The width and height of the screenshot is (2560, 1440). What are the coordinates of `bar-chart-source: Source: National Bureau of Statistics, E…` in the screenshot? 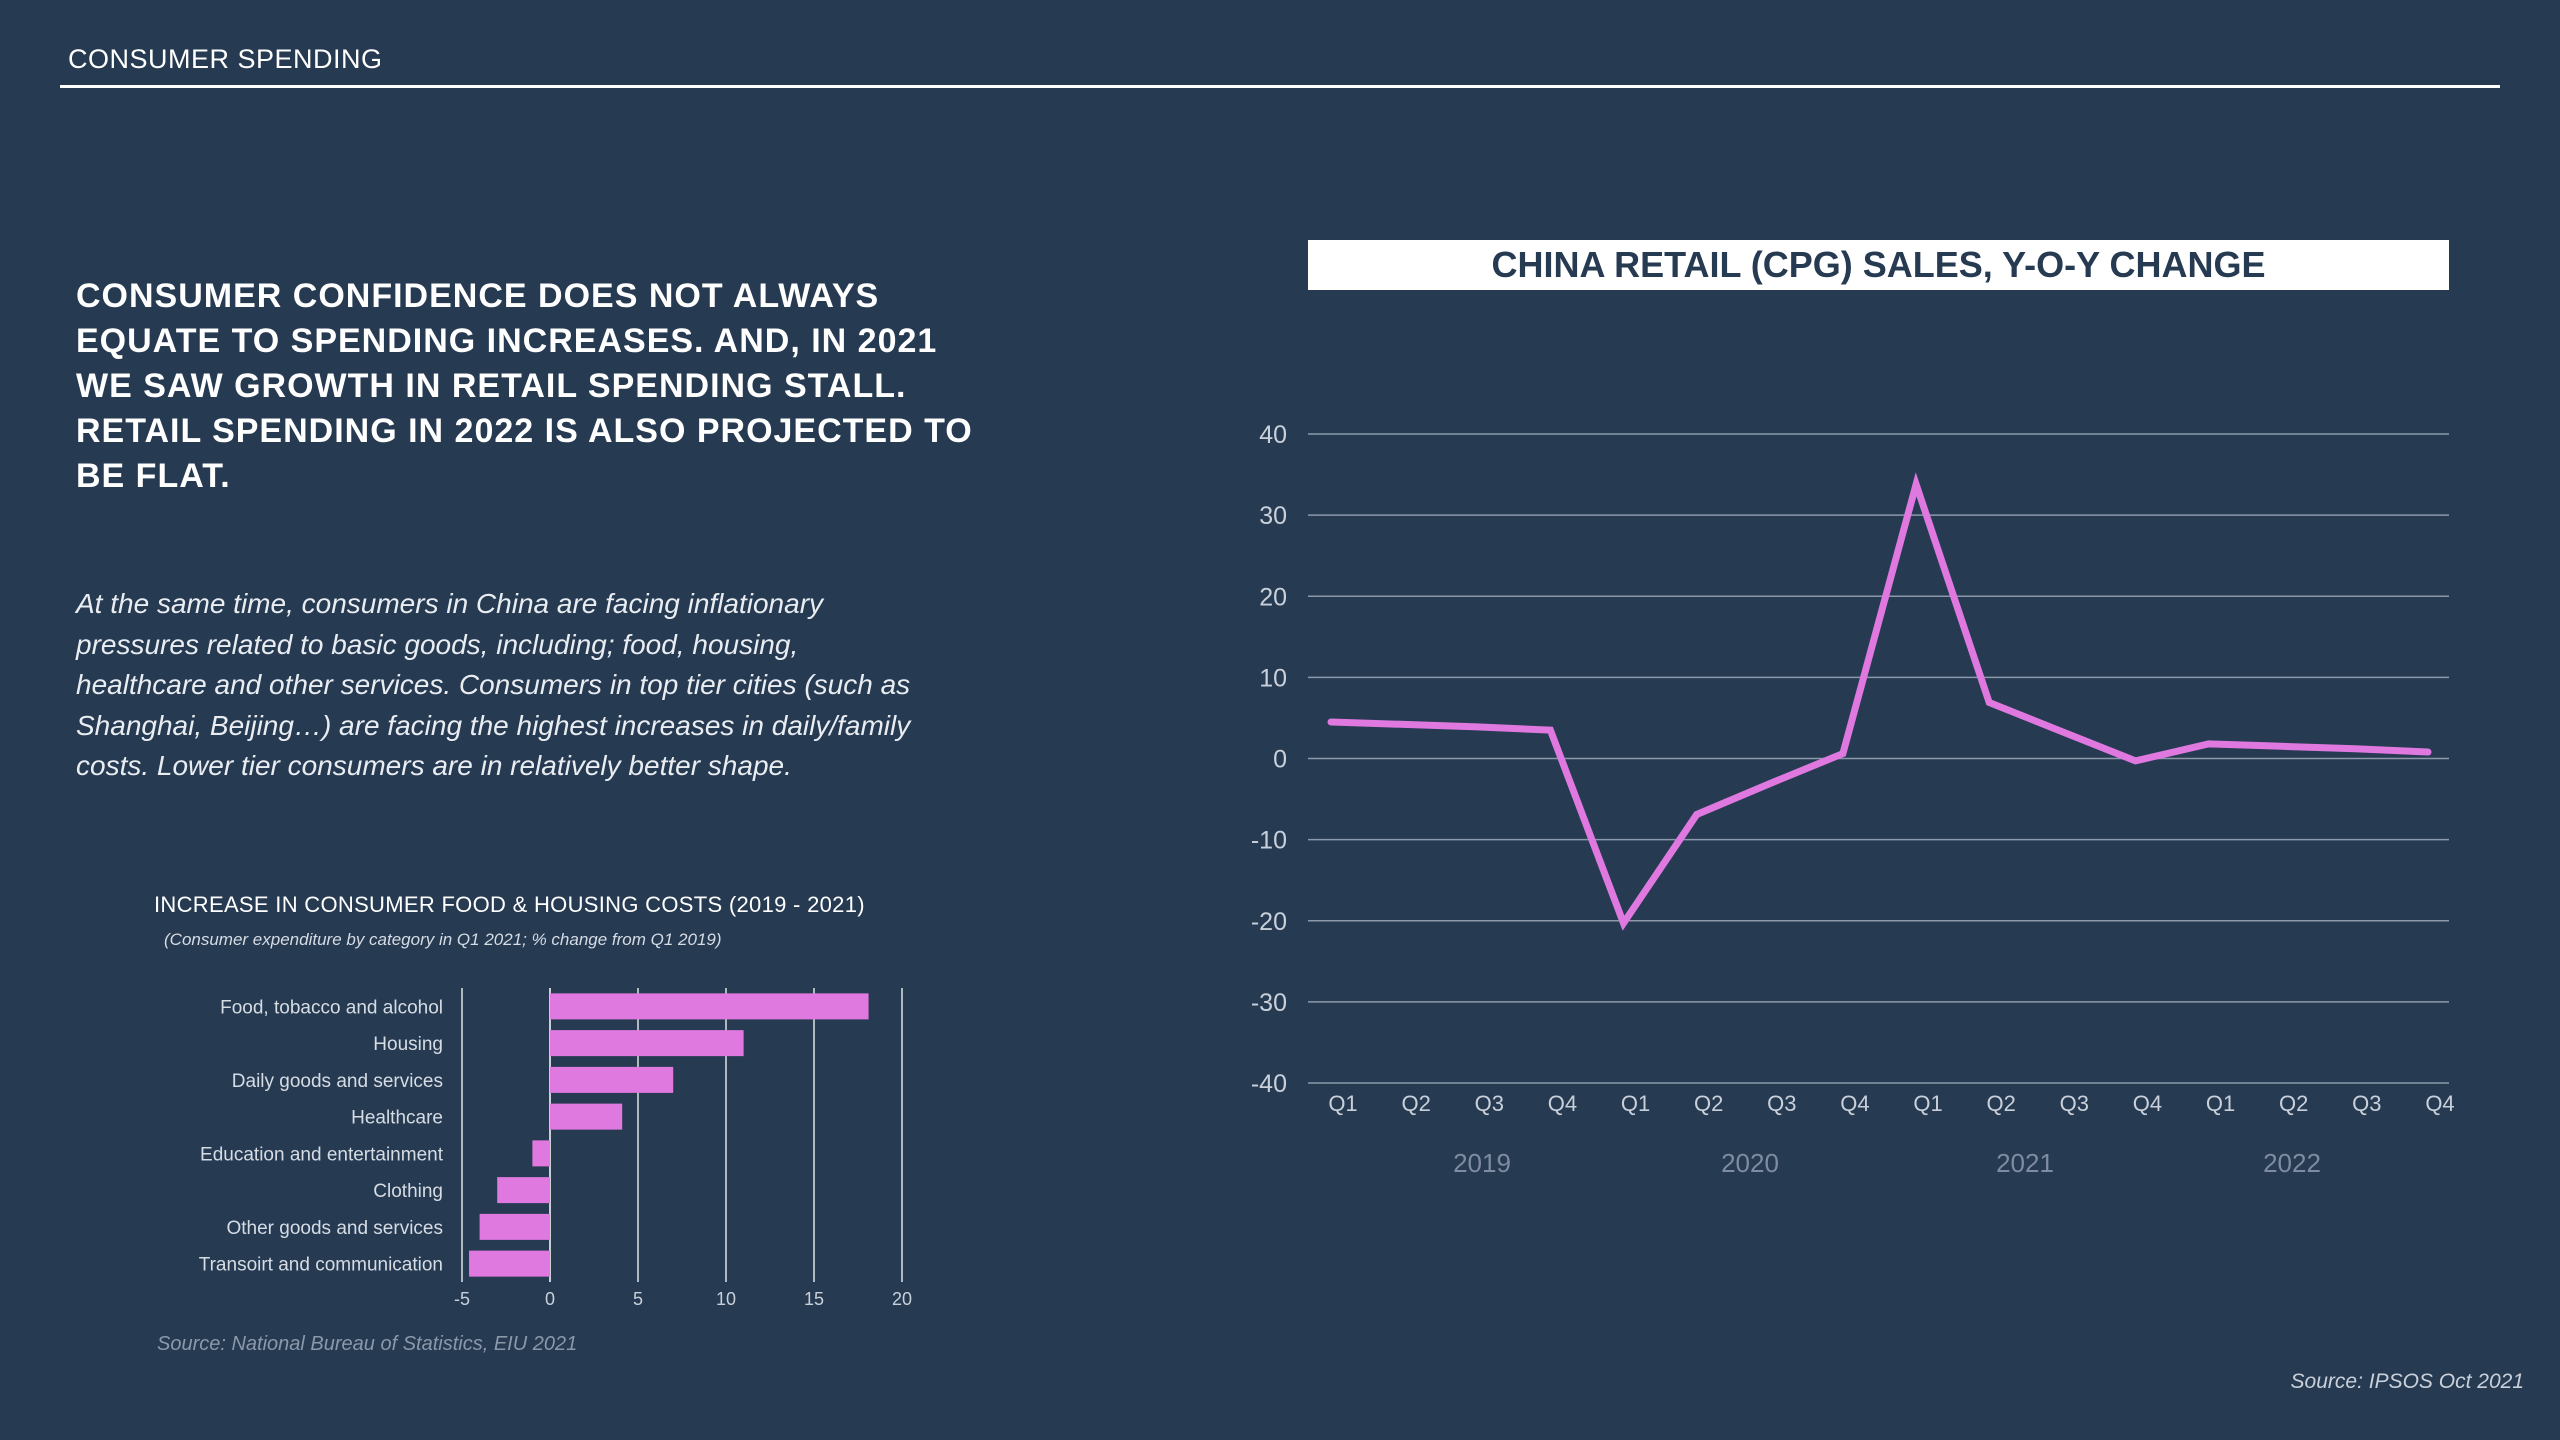 It's located at (367, 1344).